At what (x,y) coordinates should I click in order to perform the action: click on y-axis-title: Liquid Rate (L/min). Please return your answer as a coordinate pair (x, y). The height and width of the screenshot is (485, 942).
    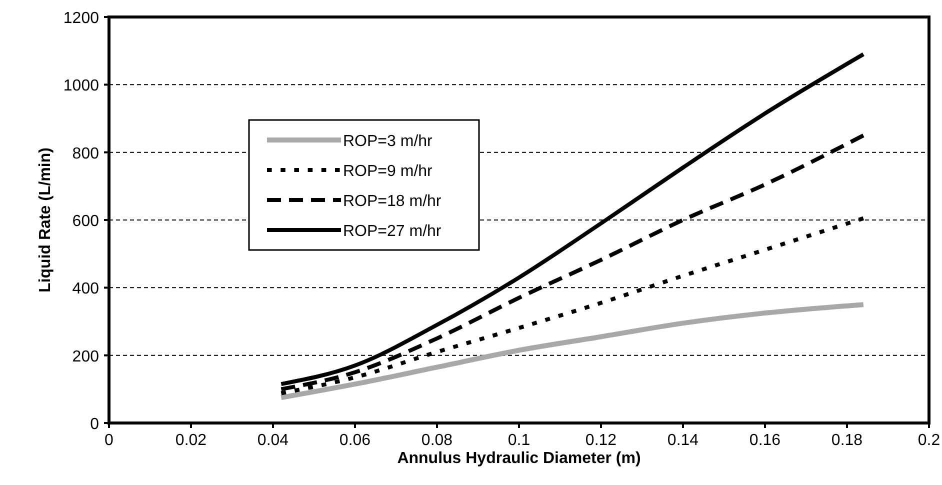
    Looking at the image, I should click on (45, 220).